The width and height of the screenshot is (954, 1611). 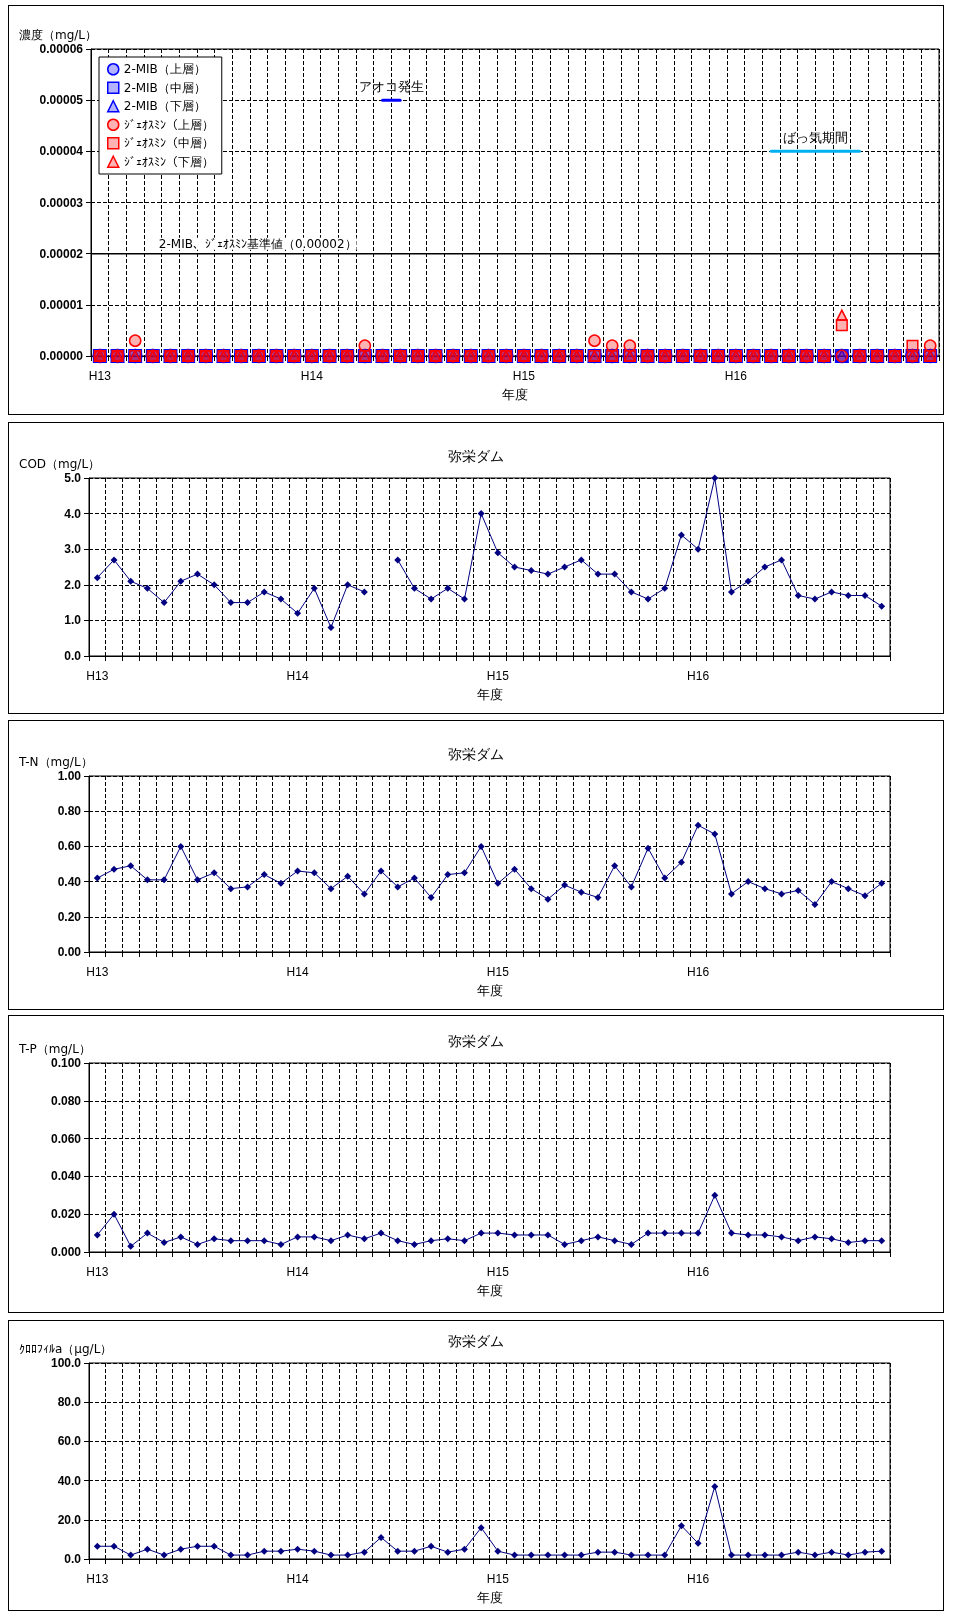 What do you see at coordinates (73, 513) in the screenshot?
I see `y-tick-label: 4.0` at bounding box center [73, 513].